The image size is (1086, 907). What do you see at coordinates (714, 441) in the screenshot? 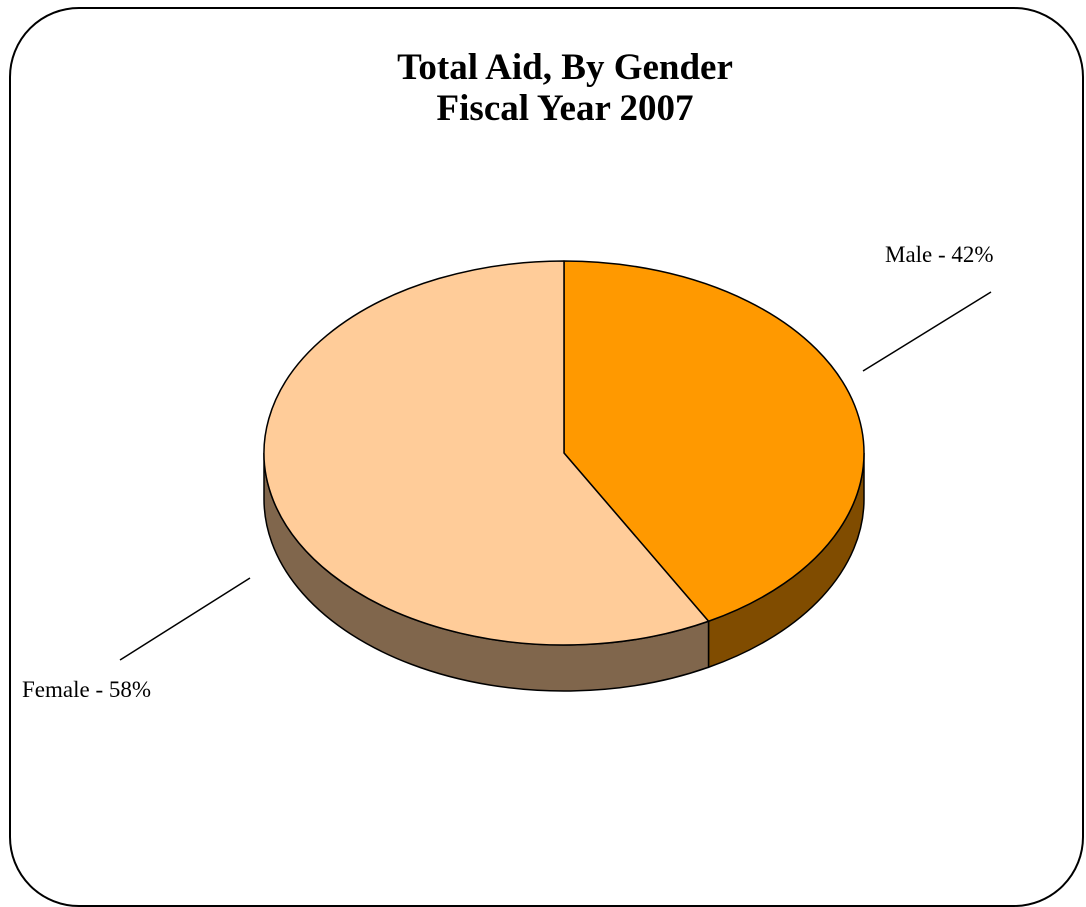
I see `pie-slice-male` at bounding box center [714, 441].